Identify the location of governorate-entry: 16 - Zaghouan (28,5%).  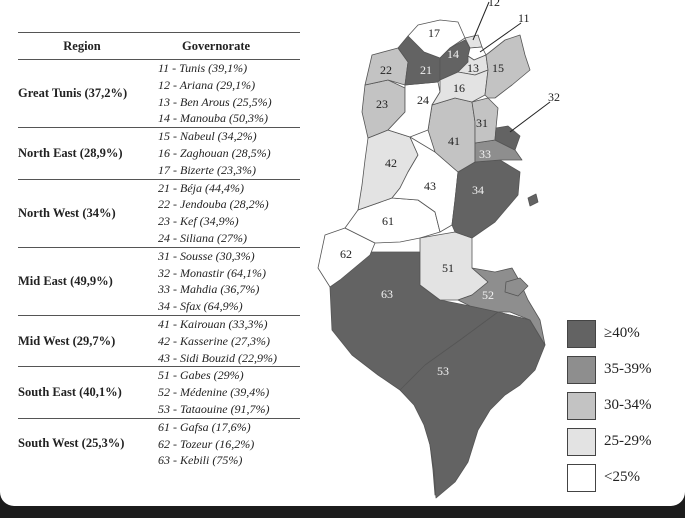
(214, 152).